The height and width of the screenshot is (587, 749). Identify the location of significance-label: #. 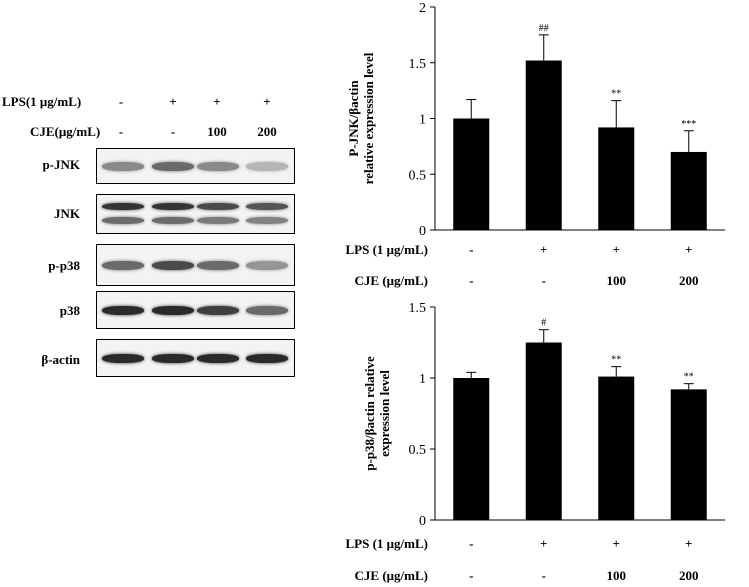
(543, 323).